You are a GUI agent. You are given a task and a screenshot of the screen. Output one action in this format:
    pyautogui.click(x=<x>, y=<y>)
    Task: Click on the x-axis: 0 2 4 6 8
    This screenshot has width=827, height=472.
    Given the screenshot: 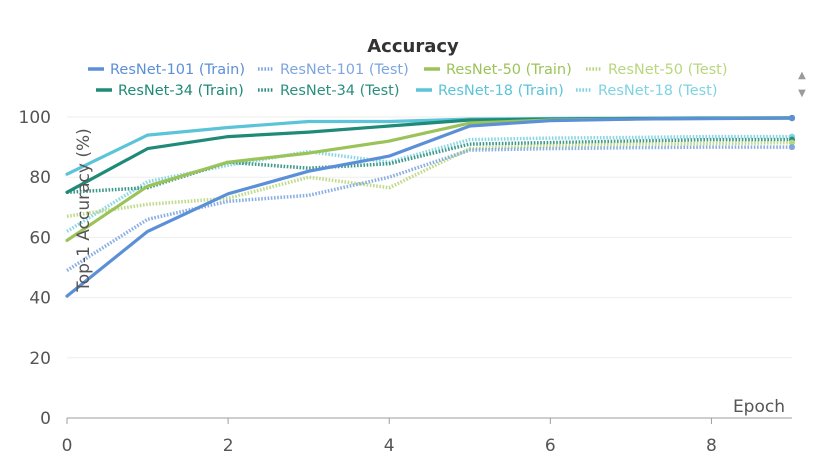 What is the action you would take?
    pyautogui.click(x=427, y=437)
    